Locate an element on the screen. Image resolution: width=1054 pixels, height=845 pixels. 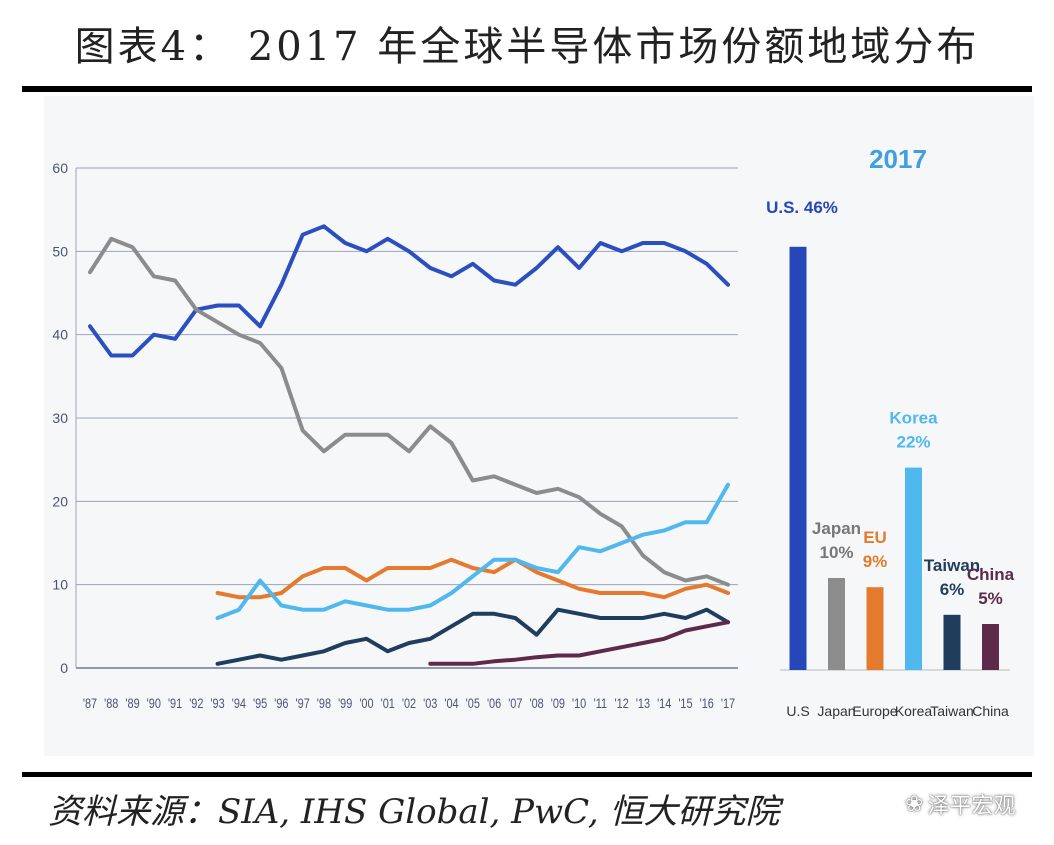
x-tick-label: '95 is located at coordinates (260, 704).